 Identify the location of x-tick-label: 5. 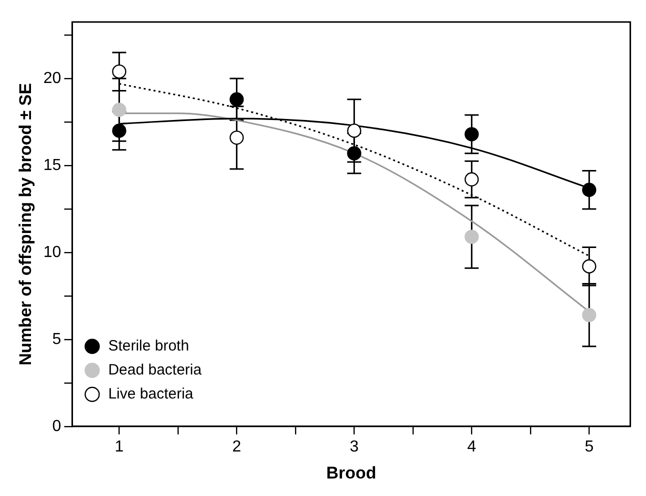
(589, 447).